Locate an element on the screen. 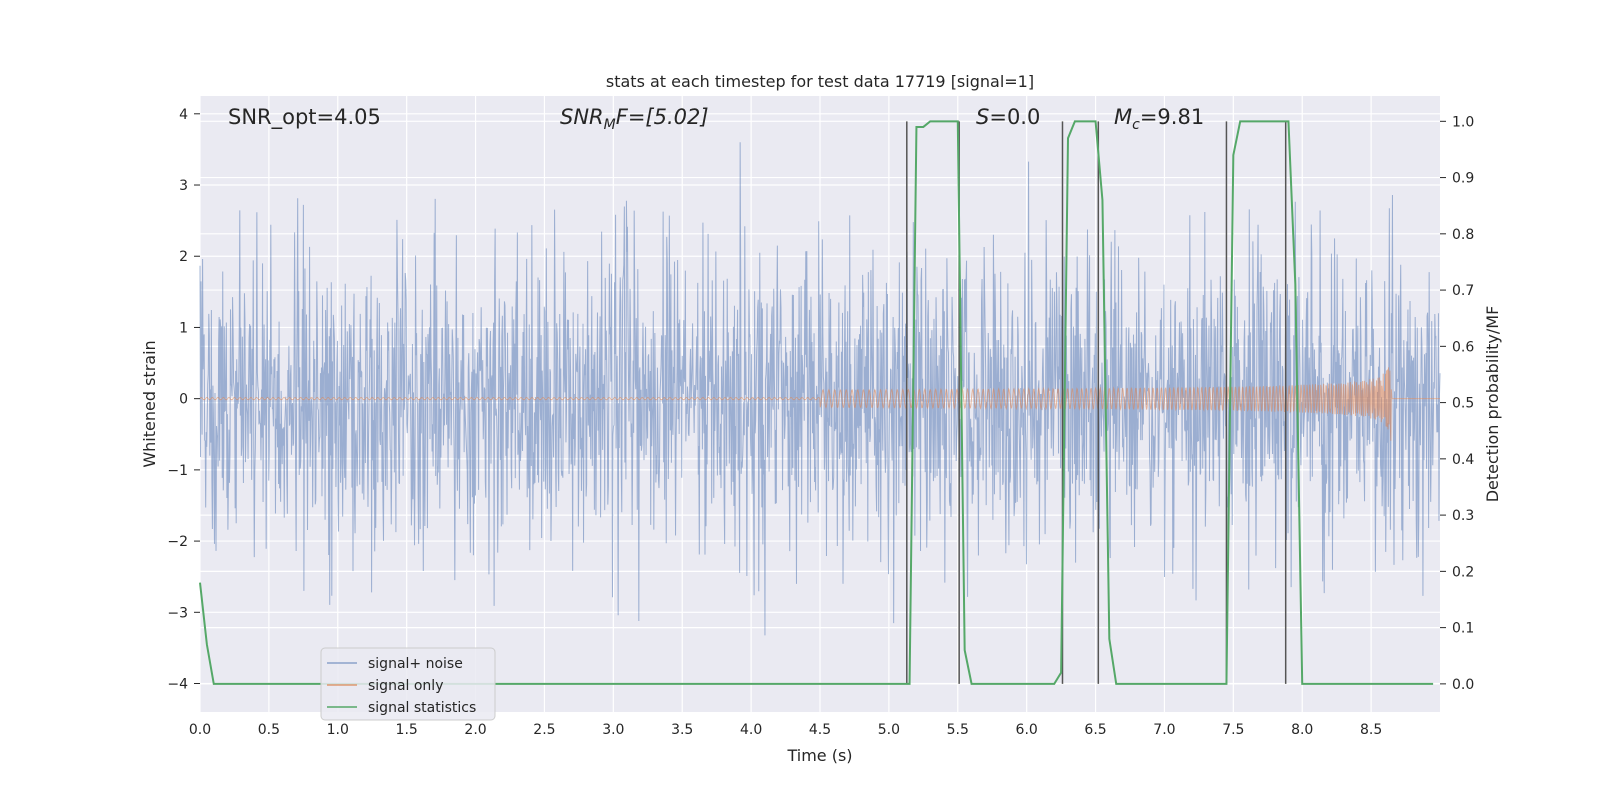 Image resolution: width=1600 pixels, height=800 pixels. annotation-mc-base: M is located at coordinates (1123, 117).